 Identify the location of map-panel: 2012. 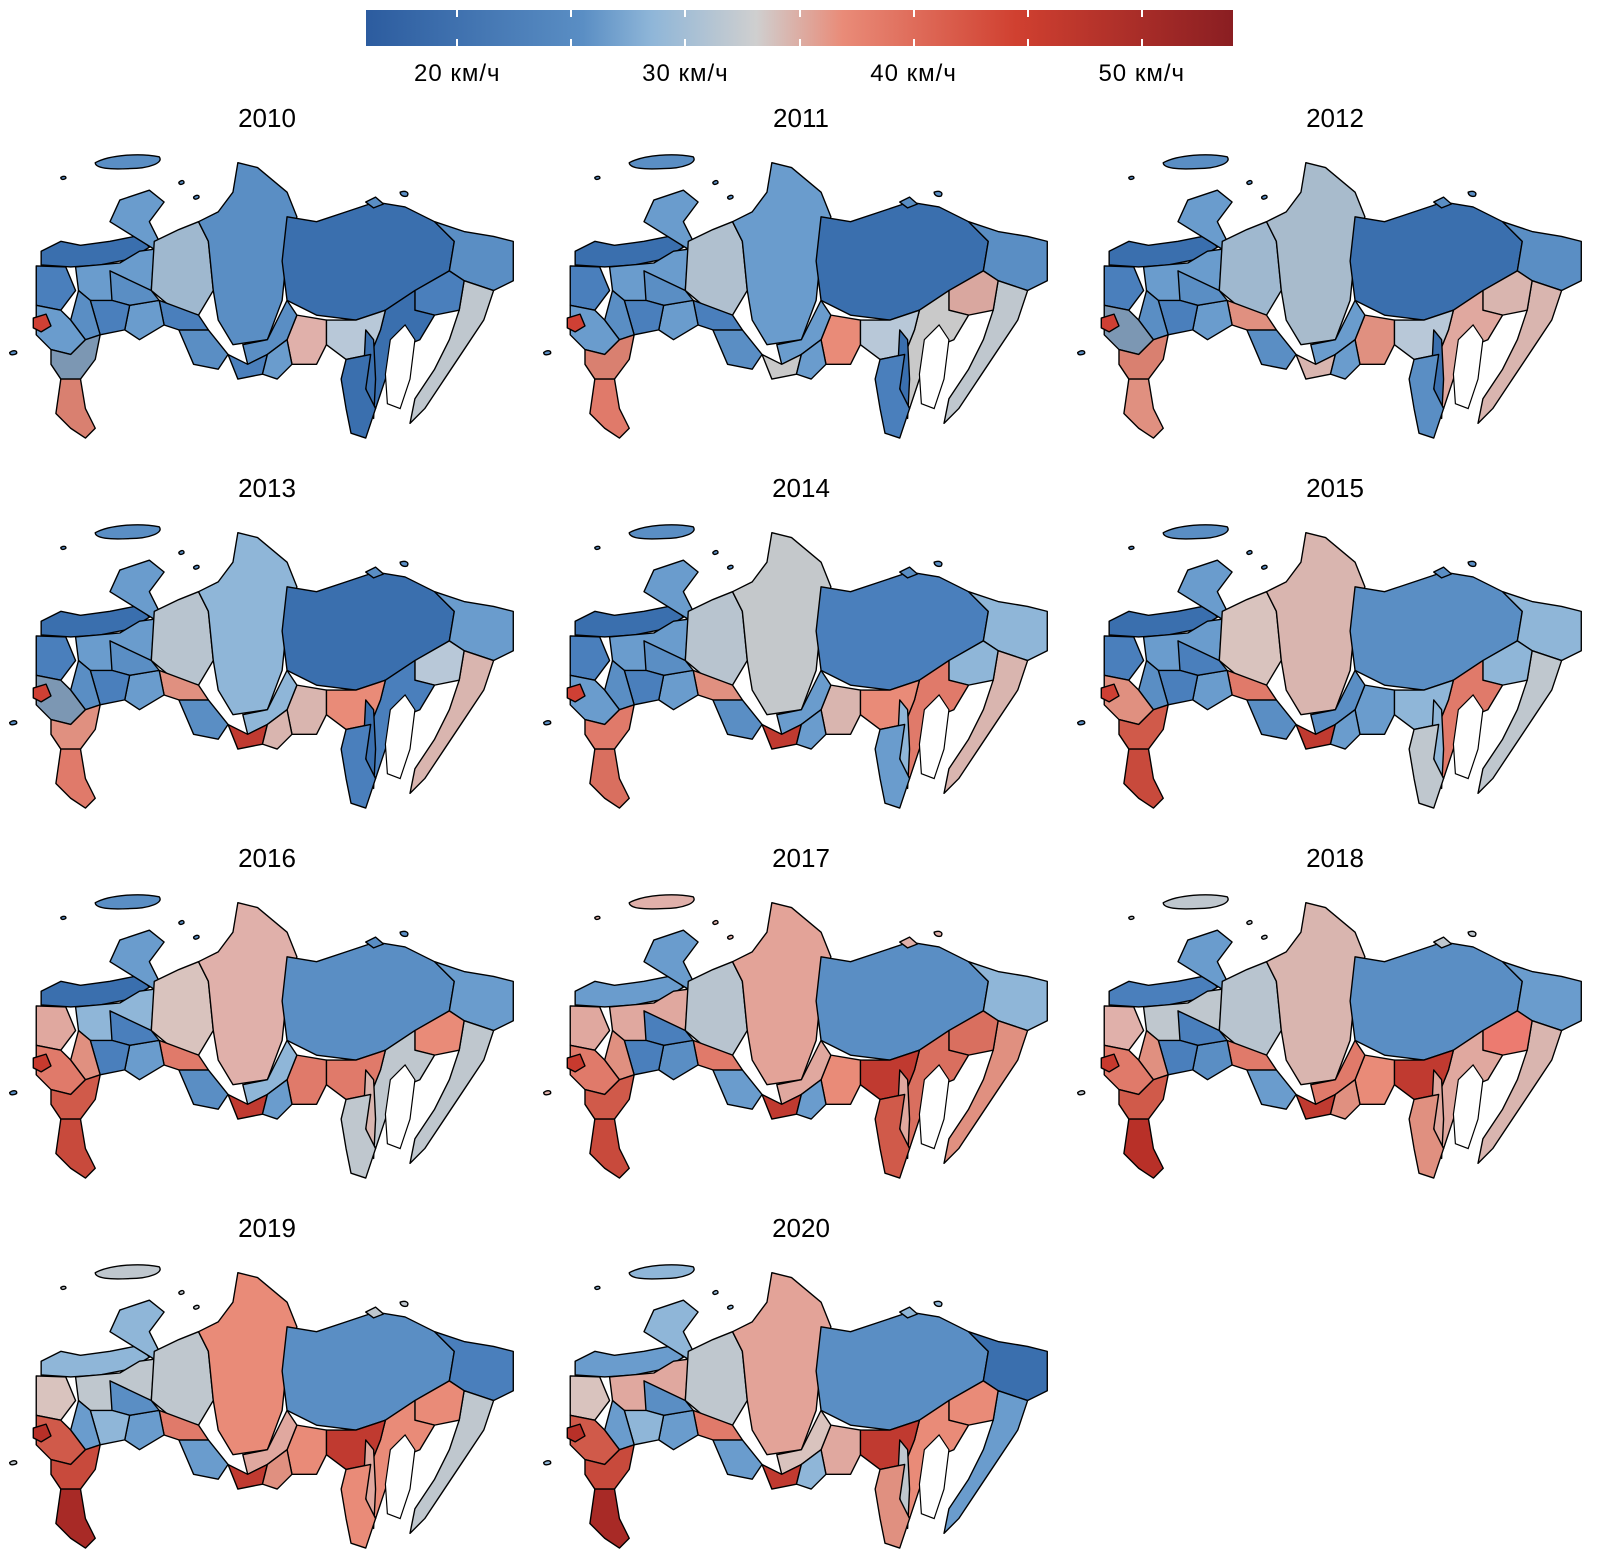
(1334, 275).